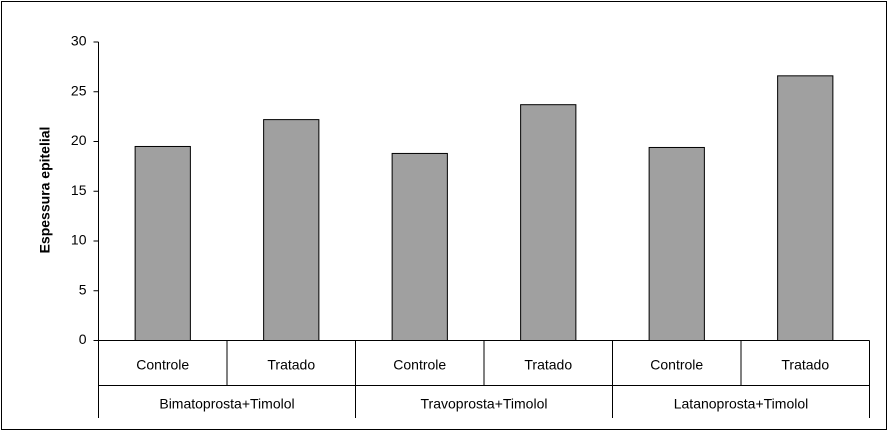  What do you see at coordinates (226, 404) in the screenshot?
I see `group-label: Bimatoprosta+Timolol` at bounding box center [226, 404].